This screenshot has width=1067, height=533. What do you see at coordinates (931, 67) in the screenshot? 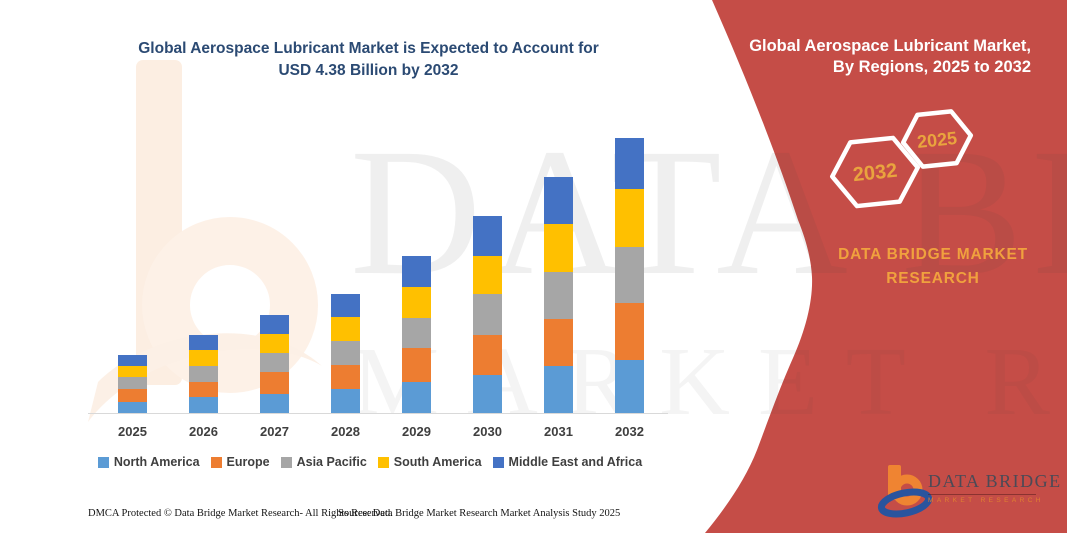
I see `side-panel-title-line2: By Regions, 2025 to 2032` at bounding box center [931, 67].